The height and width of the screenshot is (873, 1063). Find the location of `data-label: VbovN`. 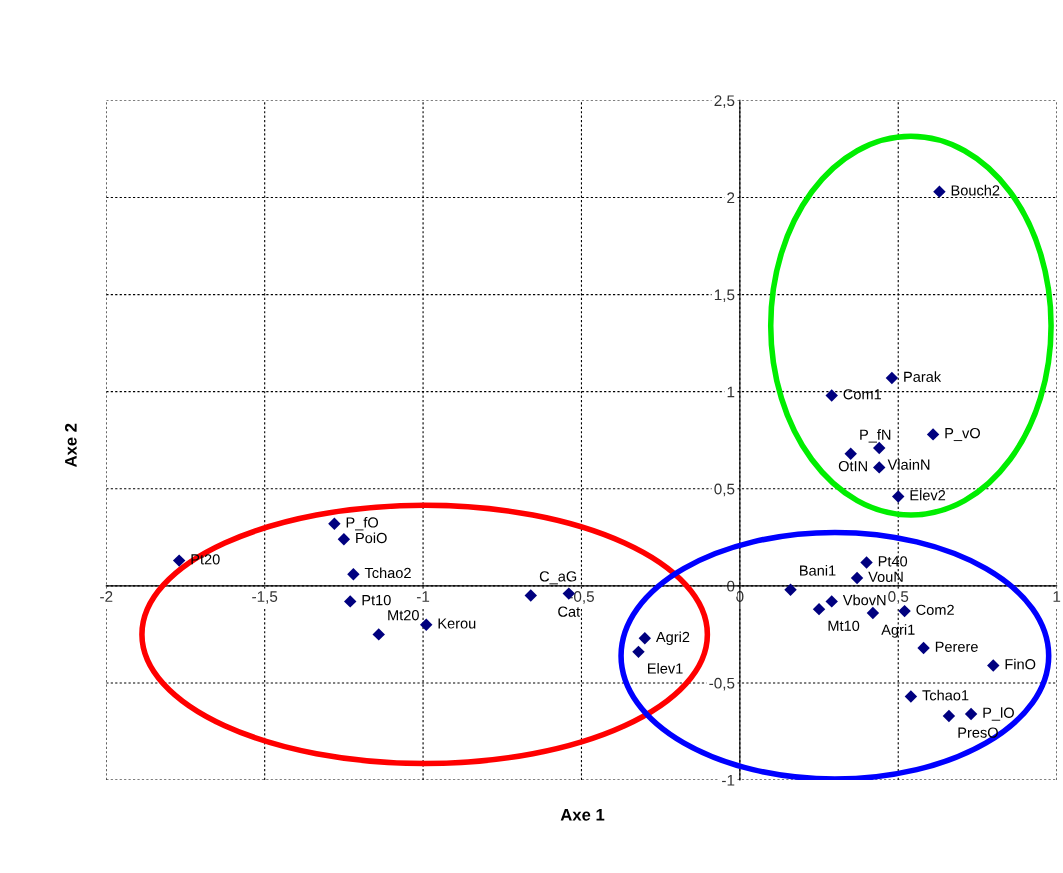

data-label: VbovN is located at coordinates (864, 600).